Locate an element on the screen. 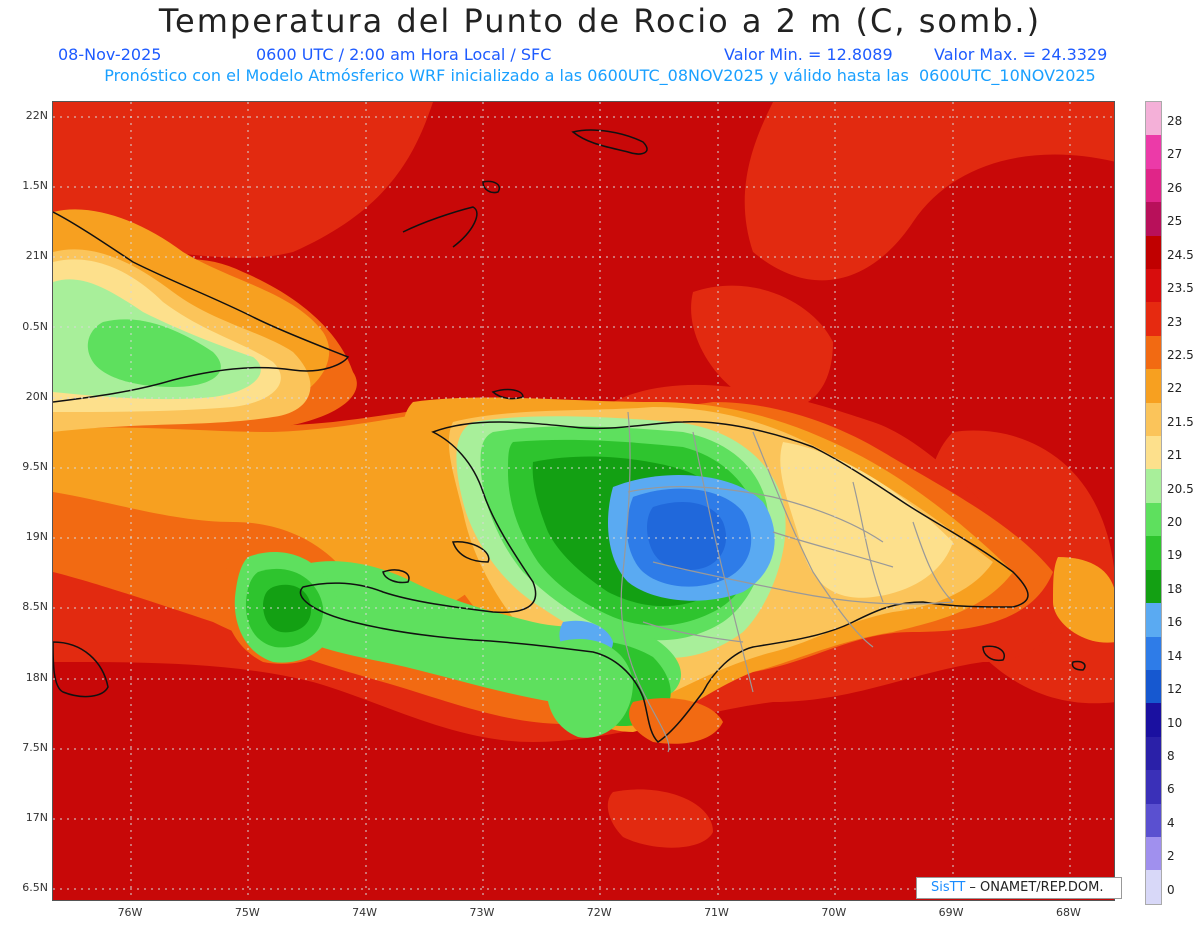  lon-tick: 75W is located at coordinates (247, 912).